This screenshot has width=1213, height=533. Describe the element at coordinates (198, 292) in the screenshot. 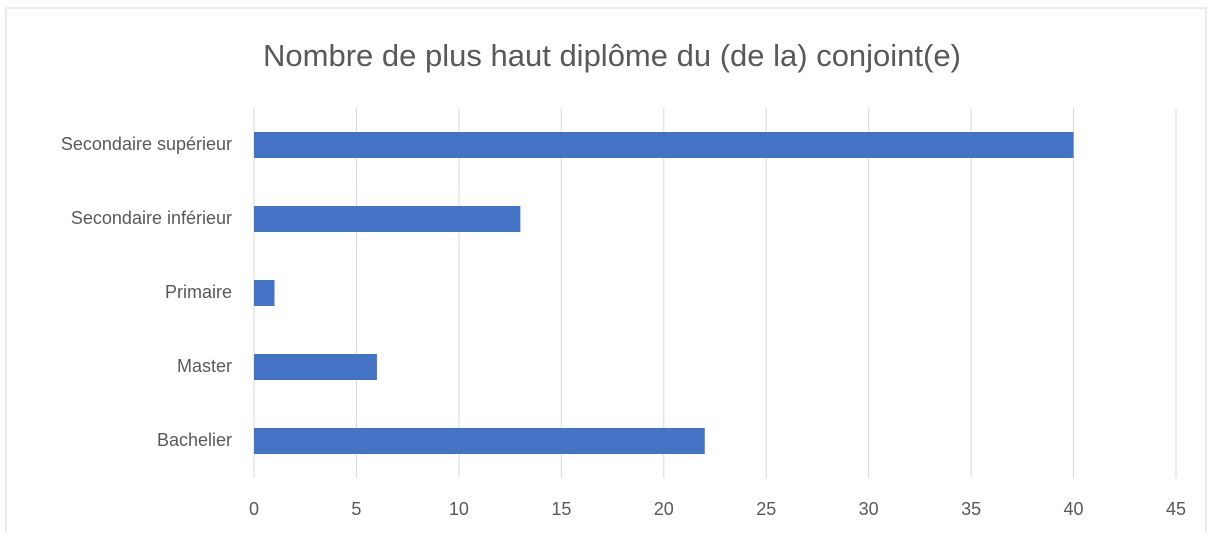

I see `y-tick-label: Primaire` at that location.